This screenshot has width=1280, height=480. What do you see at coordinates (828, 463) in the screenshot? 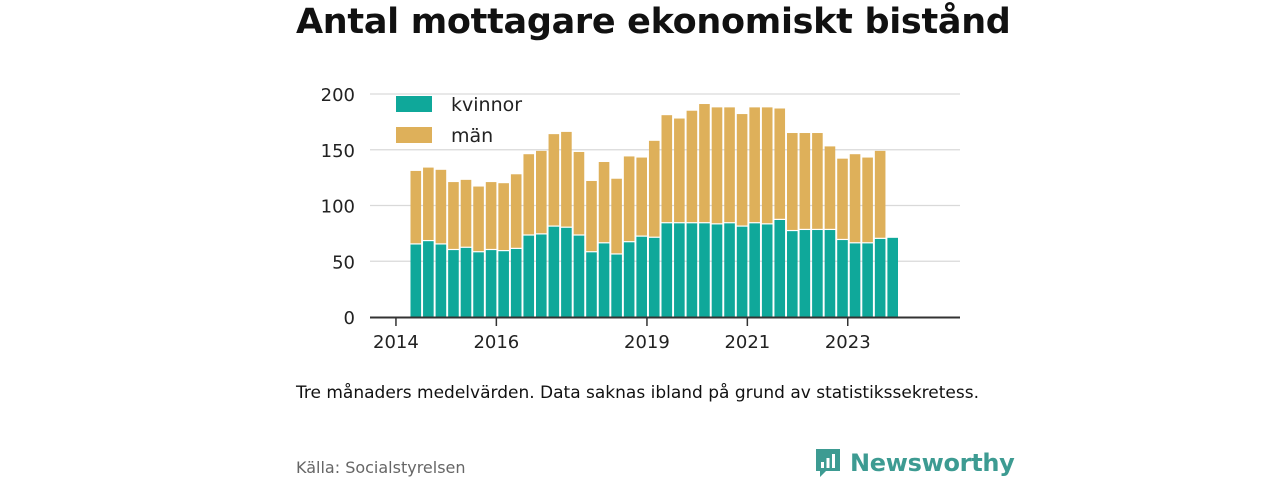
I see `newsworthy-logo-icon` at bounding box center [828, 463].